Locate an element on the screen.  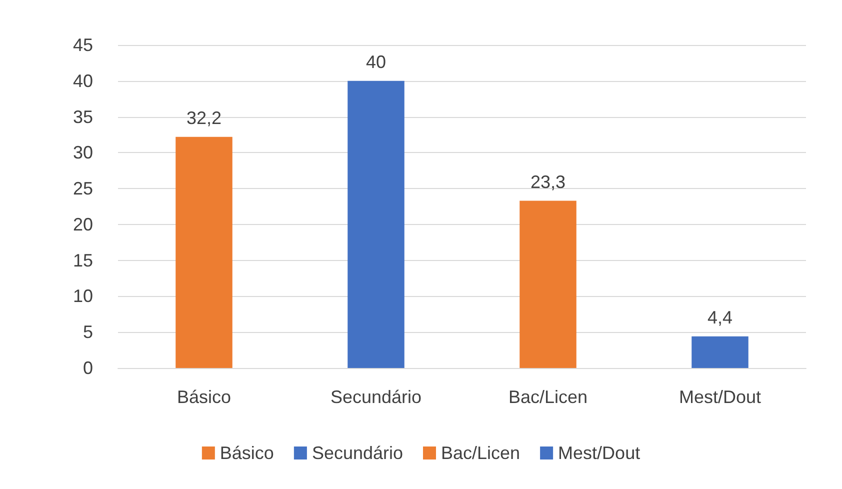
data-label: 32,2 is located at coordinates (204, 118).